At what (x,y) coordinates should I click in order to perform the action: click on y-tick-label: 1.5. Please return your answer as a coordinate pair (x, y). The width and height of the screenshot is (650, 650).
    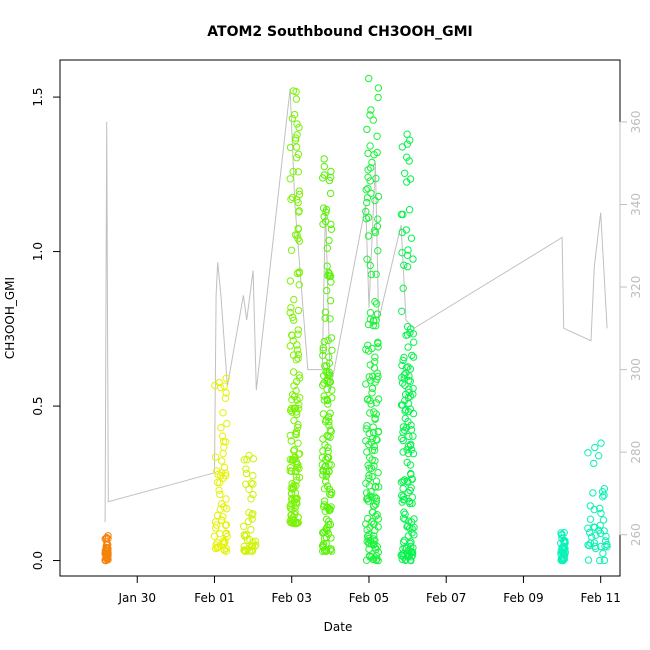
    Looking at the image, I should click on (38, 97).